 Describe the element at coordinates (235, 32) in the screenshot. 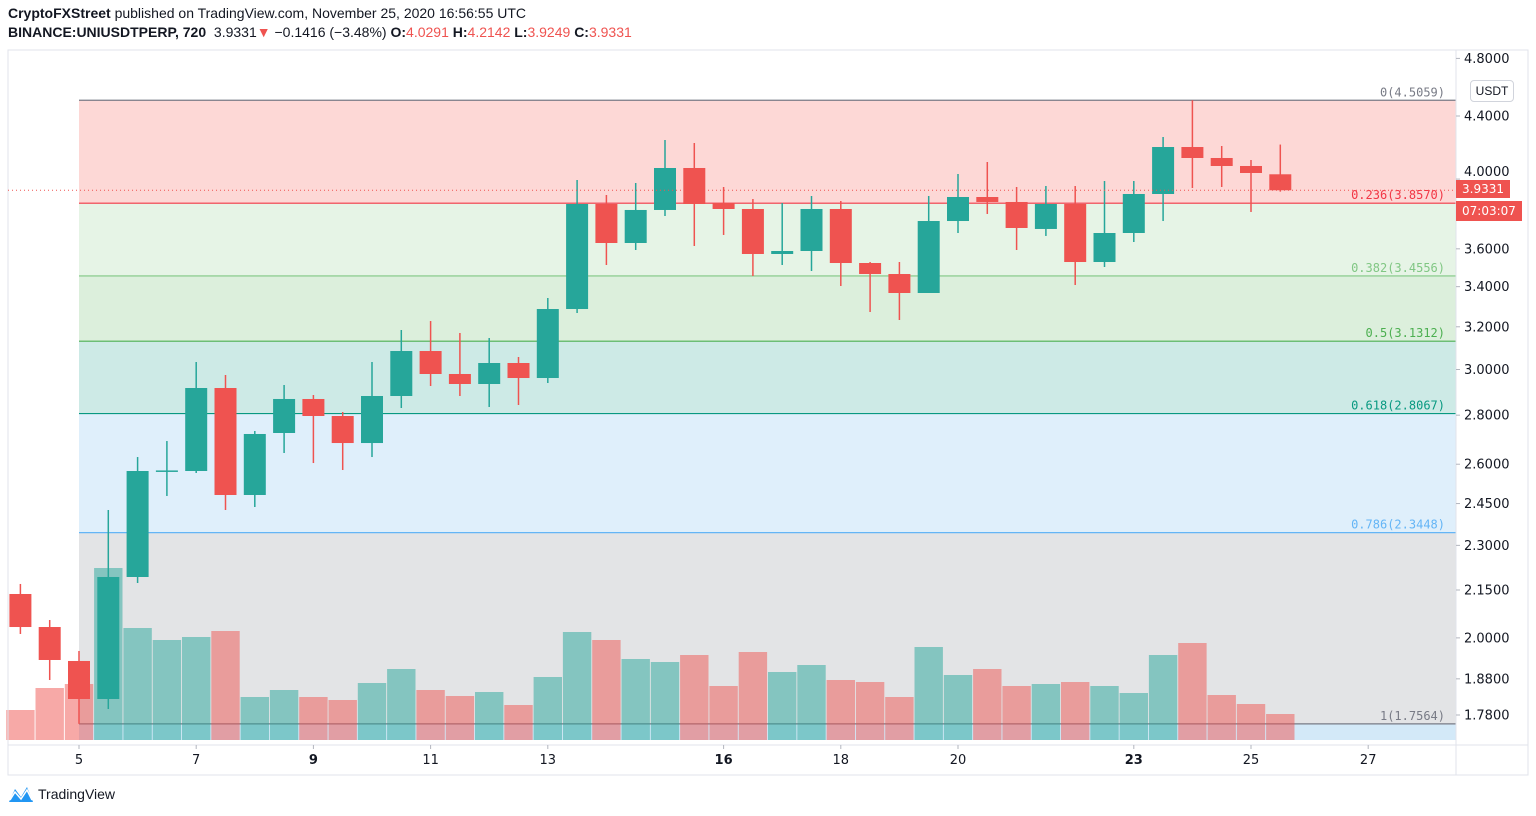

I see `last-price: 3.9331` at that location.